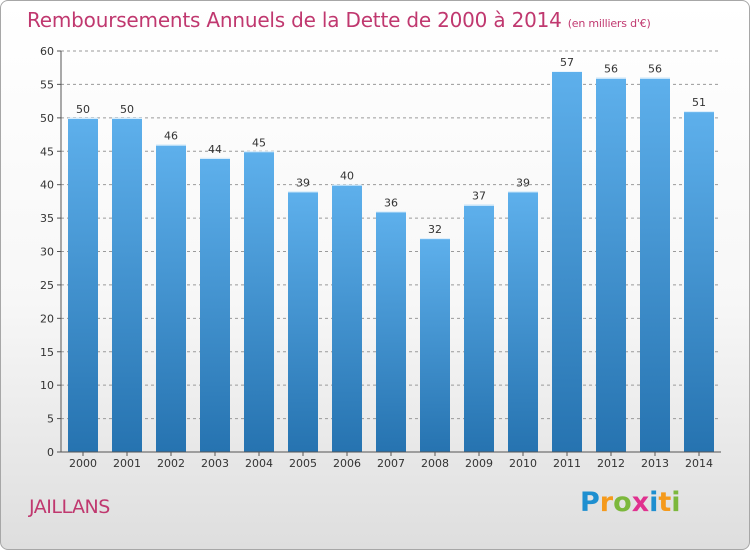  What do you see at coordinates (567, 463) in the screenshot?
I see `x-tick-label: 2011` at bounding box center [567, 463].